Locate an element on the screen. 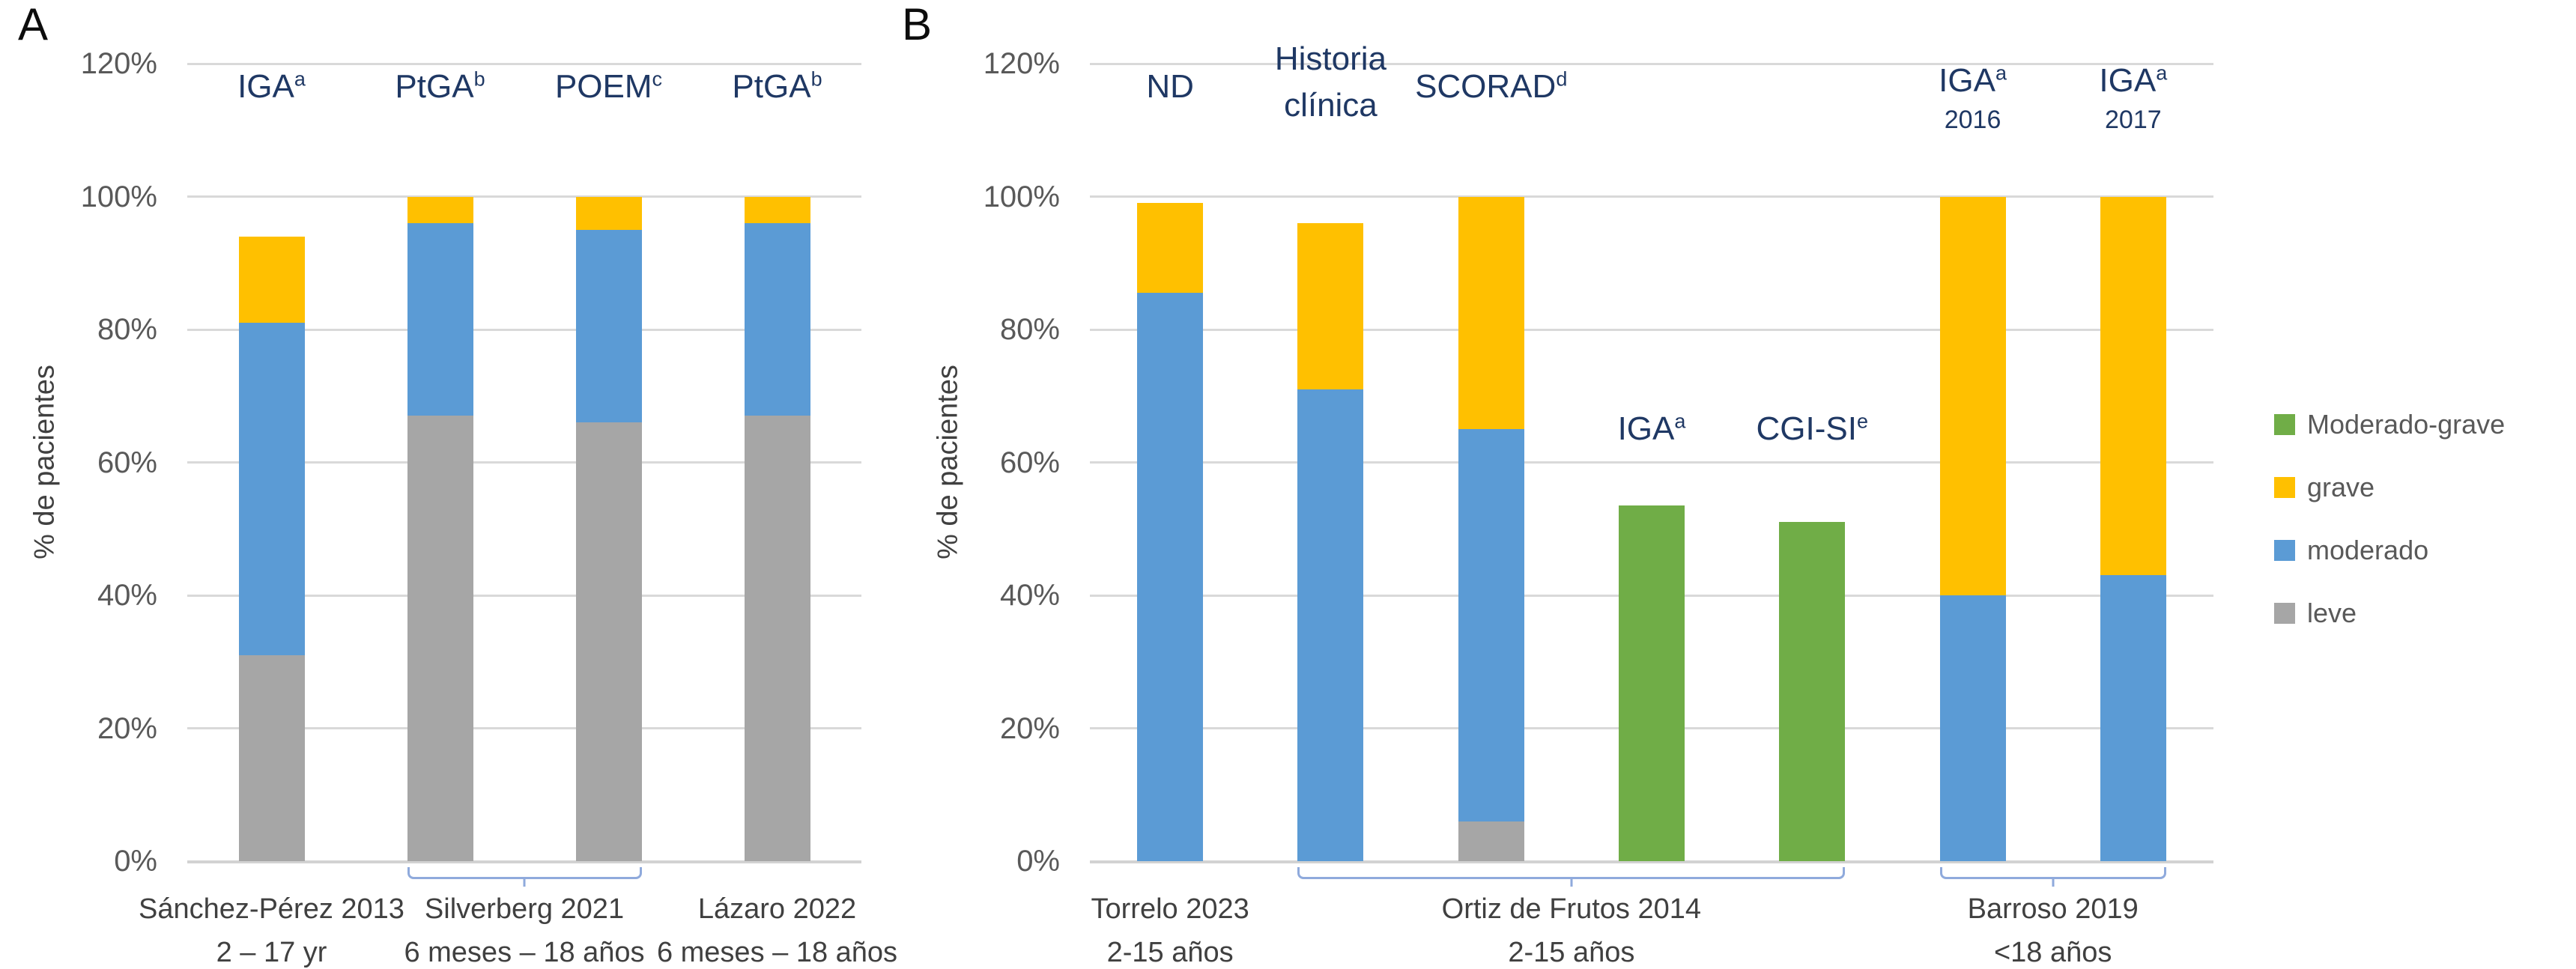 The height and width of the screenshot is (969, 2576). study-age-range: <18 años is located at coordinates (2052, 952).